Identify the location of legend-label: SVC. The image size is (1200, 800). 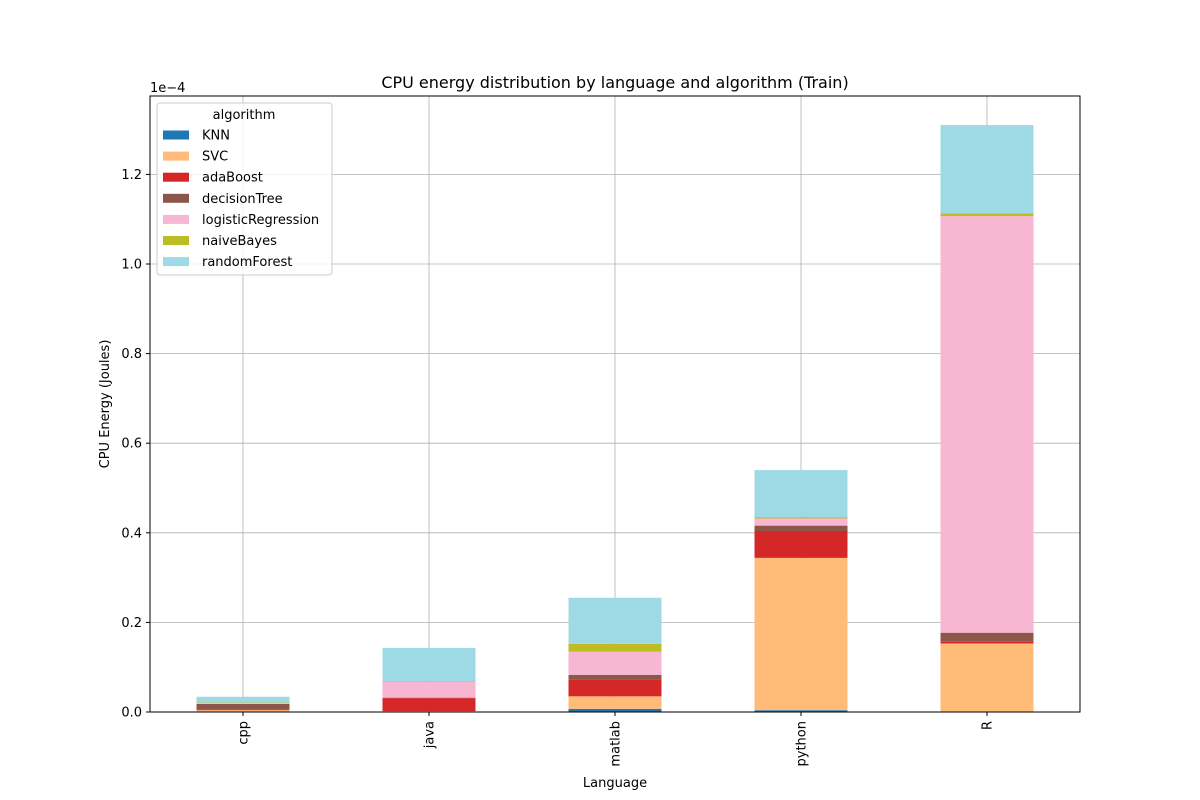
(215, 157).